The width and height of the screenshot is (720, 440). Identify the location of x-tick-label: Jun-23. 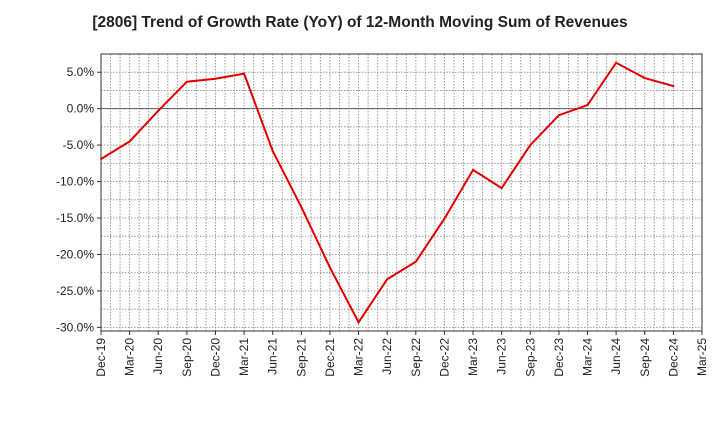
(502, 356).